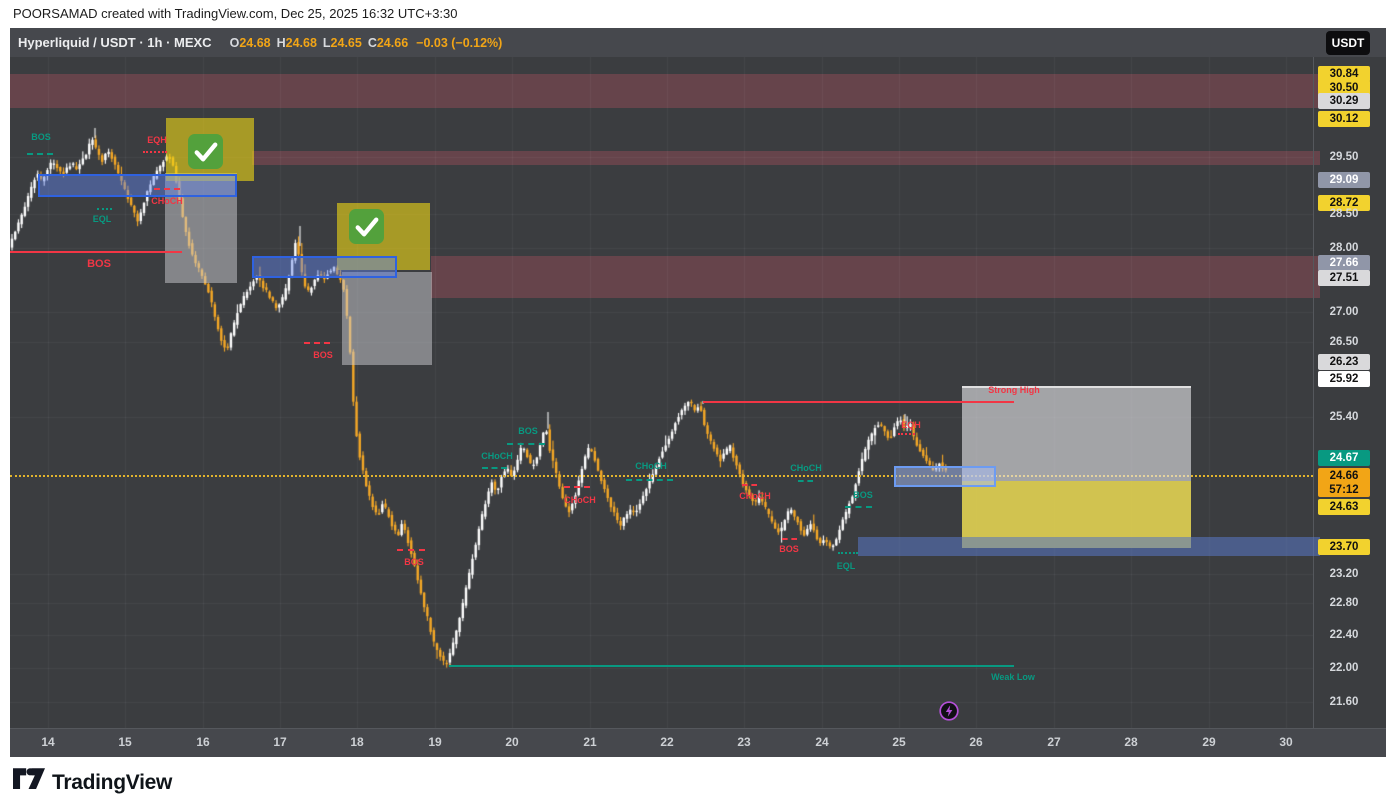 The width and height of the screenshot is (1386, 812). What do you see at coordinates (1344, 248) in the screenshot?
I see `price-axis-label: 28.00` at bounding box center [1344, 248].